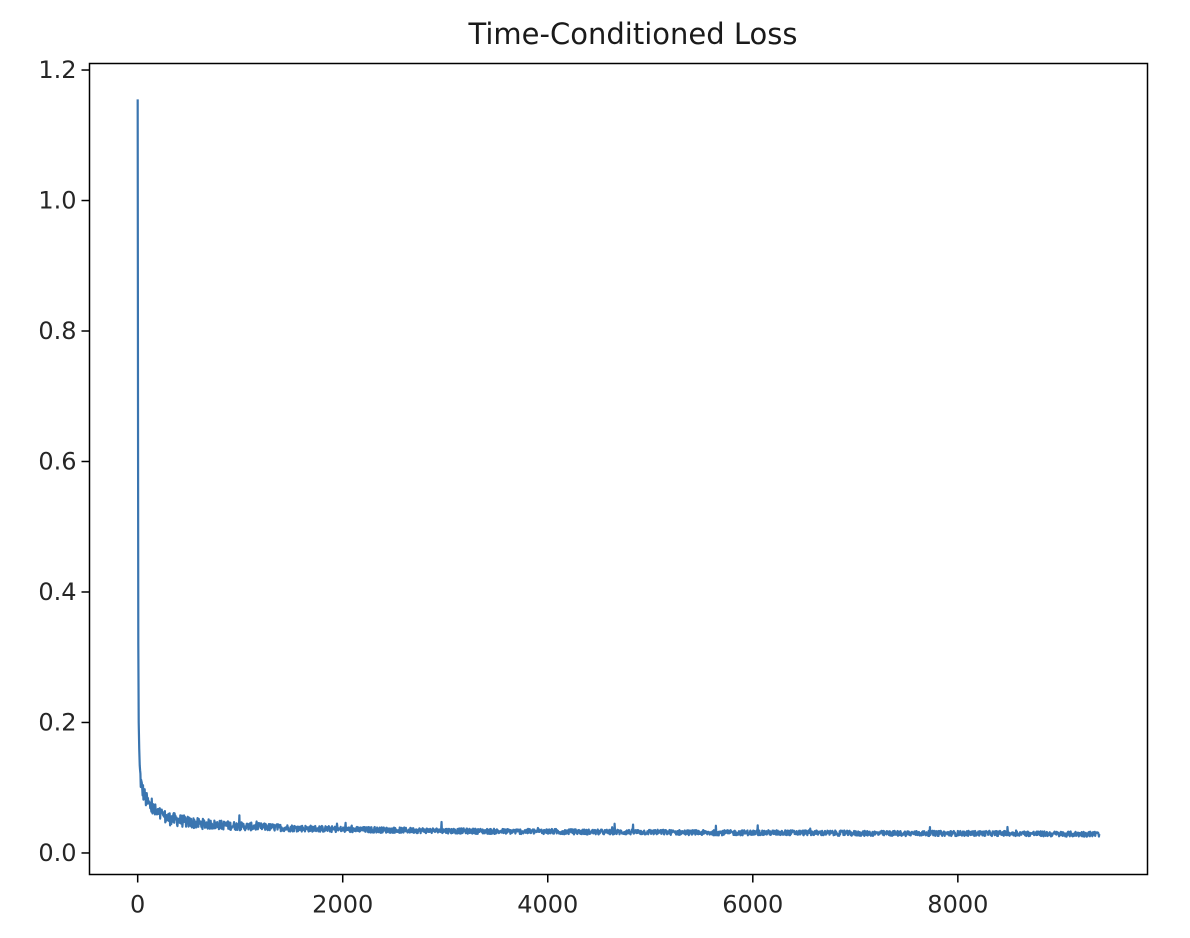 The width and height of the screenshot is (1190, 938). Describe the element at coordinates (57, 722) in the screenshot. I see `y-tick-label: 0.2` at that location.